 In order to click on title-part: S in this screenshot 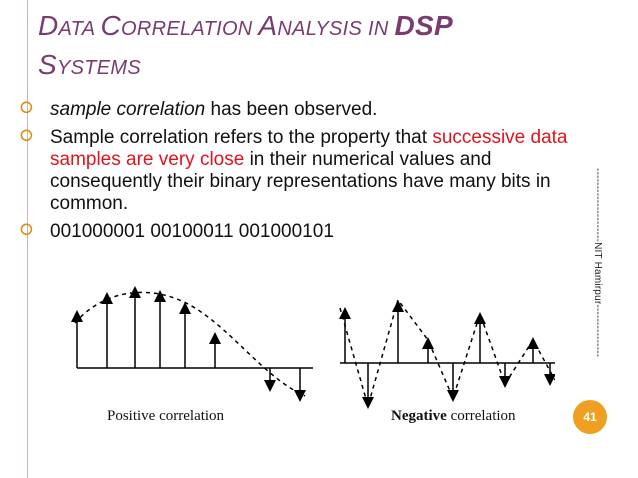, I will do `click(47, 64)`.